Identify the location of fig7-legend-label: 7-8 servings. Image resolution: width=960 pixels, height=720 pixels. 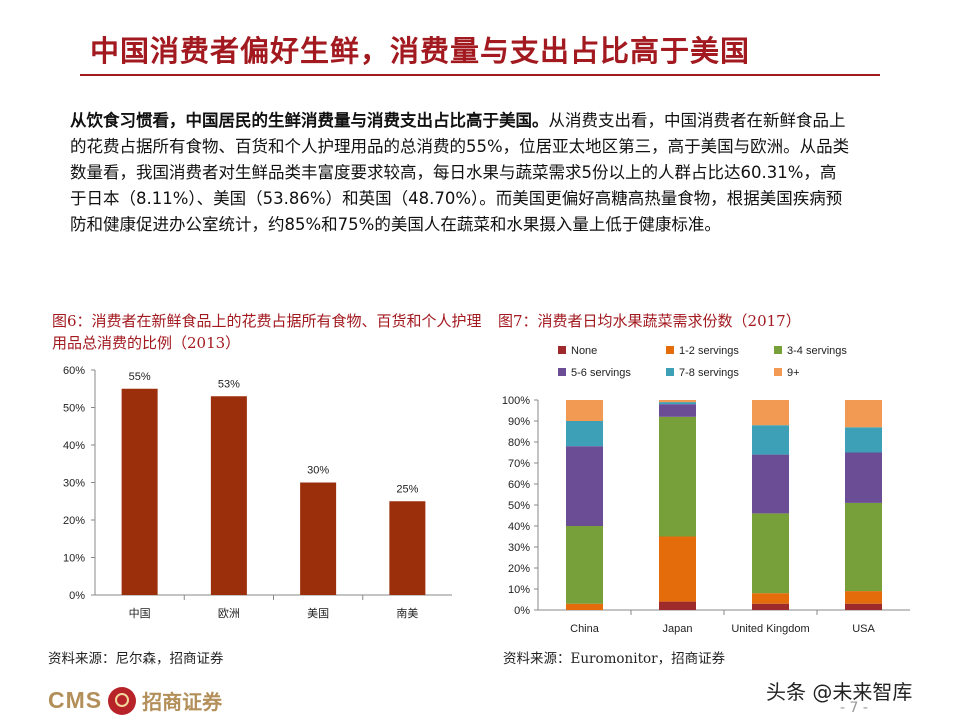
(709, 373).